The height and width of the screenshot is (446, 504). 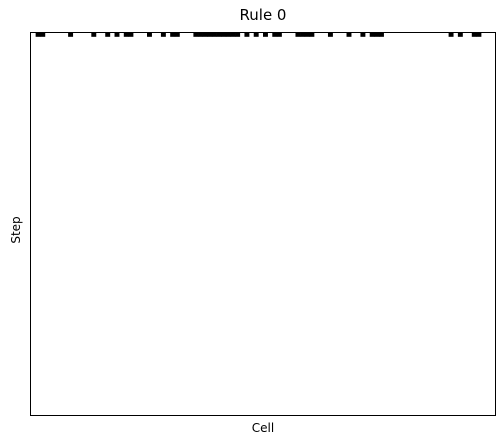 I want to click on cell-grid, so click(x=259, y=35).